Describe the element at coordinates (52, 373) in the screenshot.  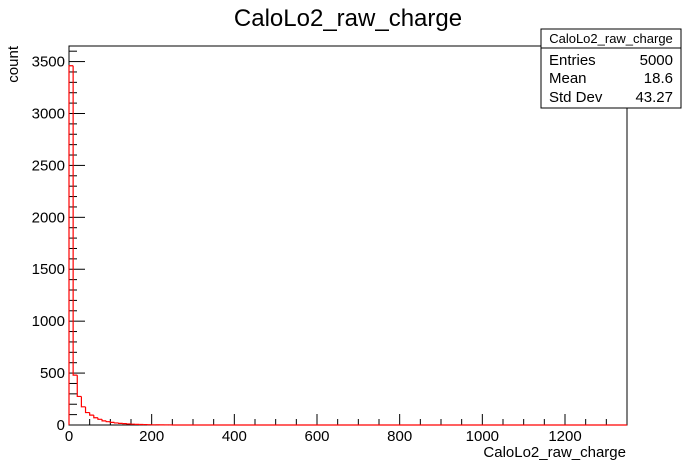
I see `y-tick-label: 500` at that location.